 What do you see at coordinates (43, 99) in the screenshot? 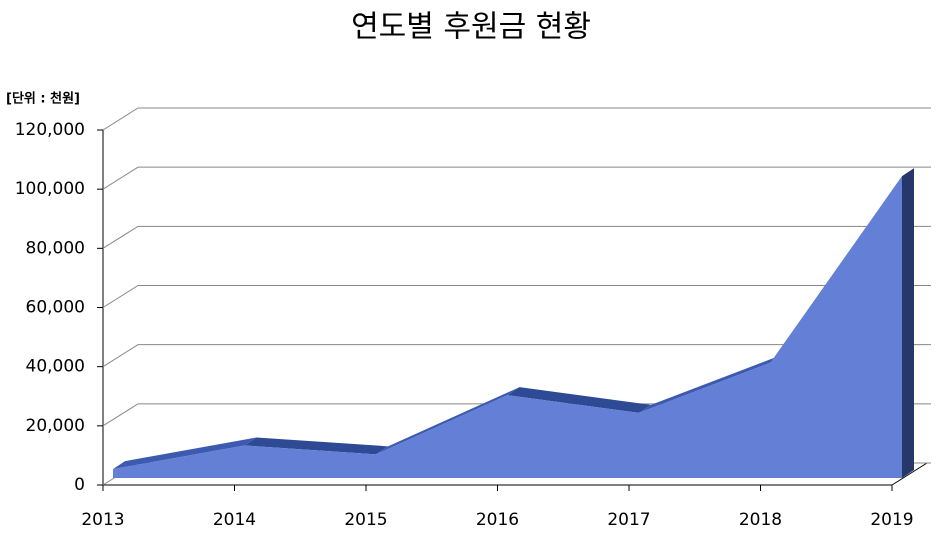
I see `unit-label: [단위 : 천원]` at bounding box center [43, 99].